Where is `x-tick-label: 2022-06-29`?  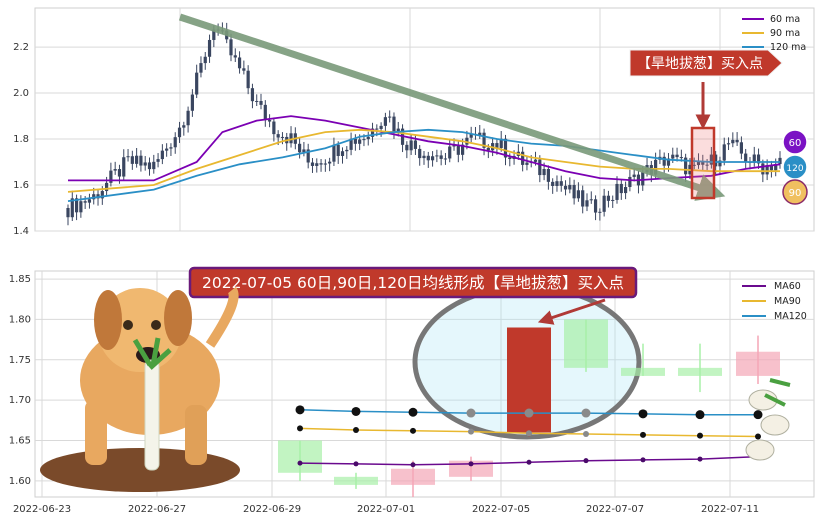
x-tick-label: 2022-06-29 is located at coordinates (272, 509).